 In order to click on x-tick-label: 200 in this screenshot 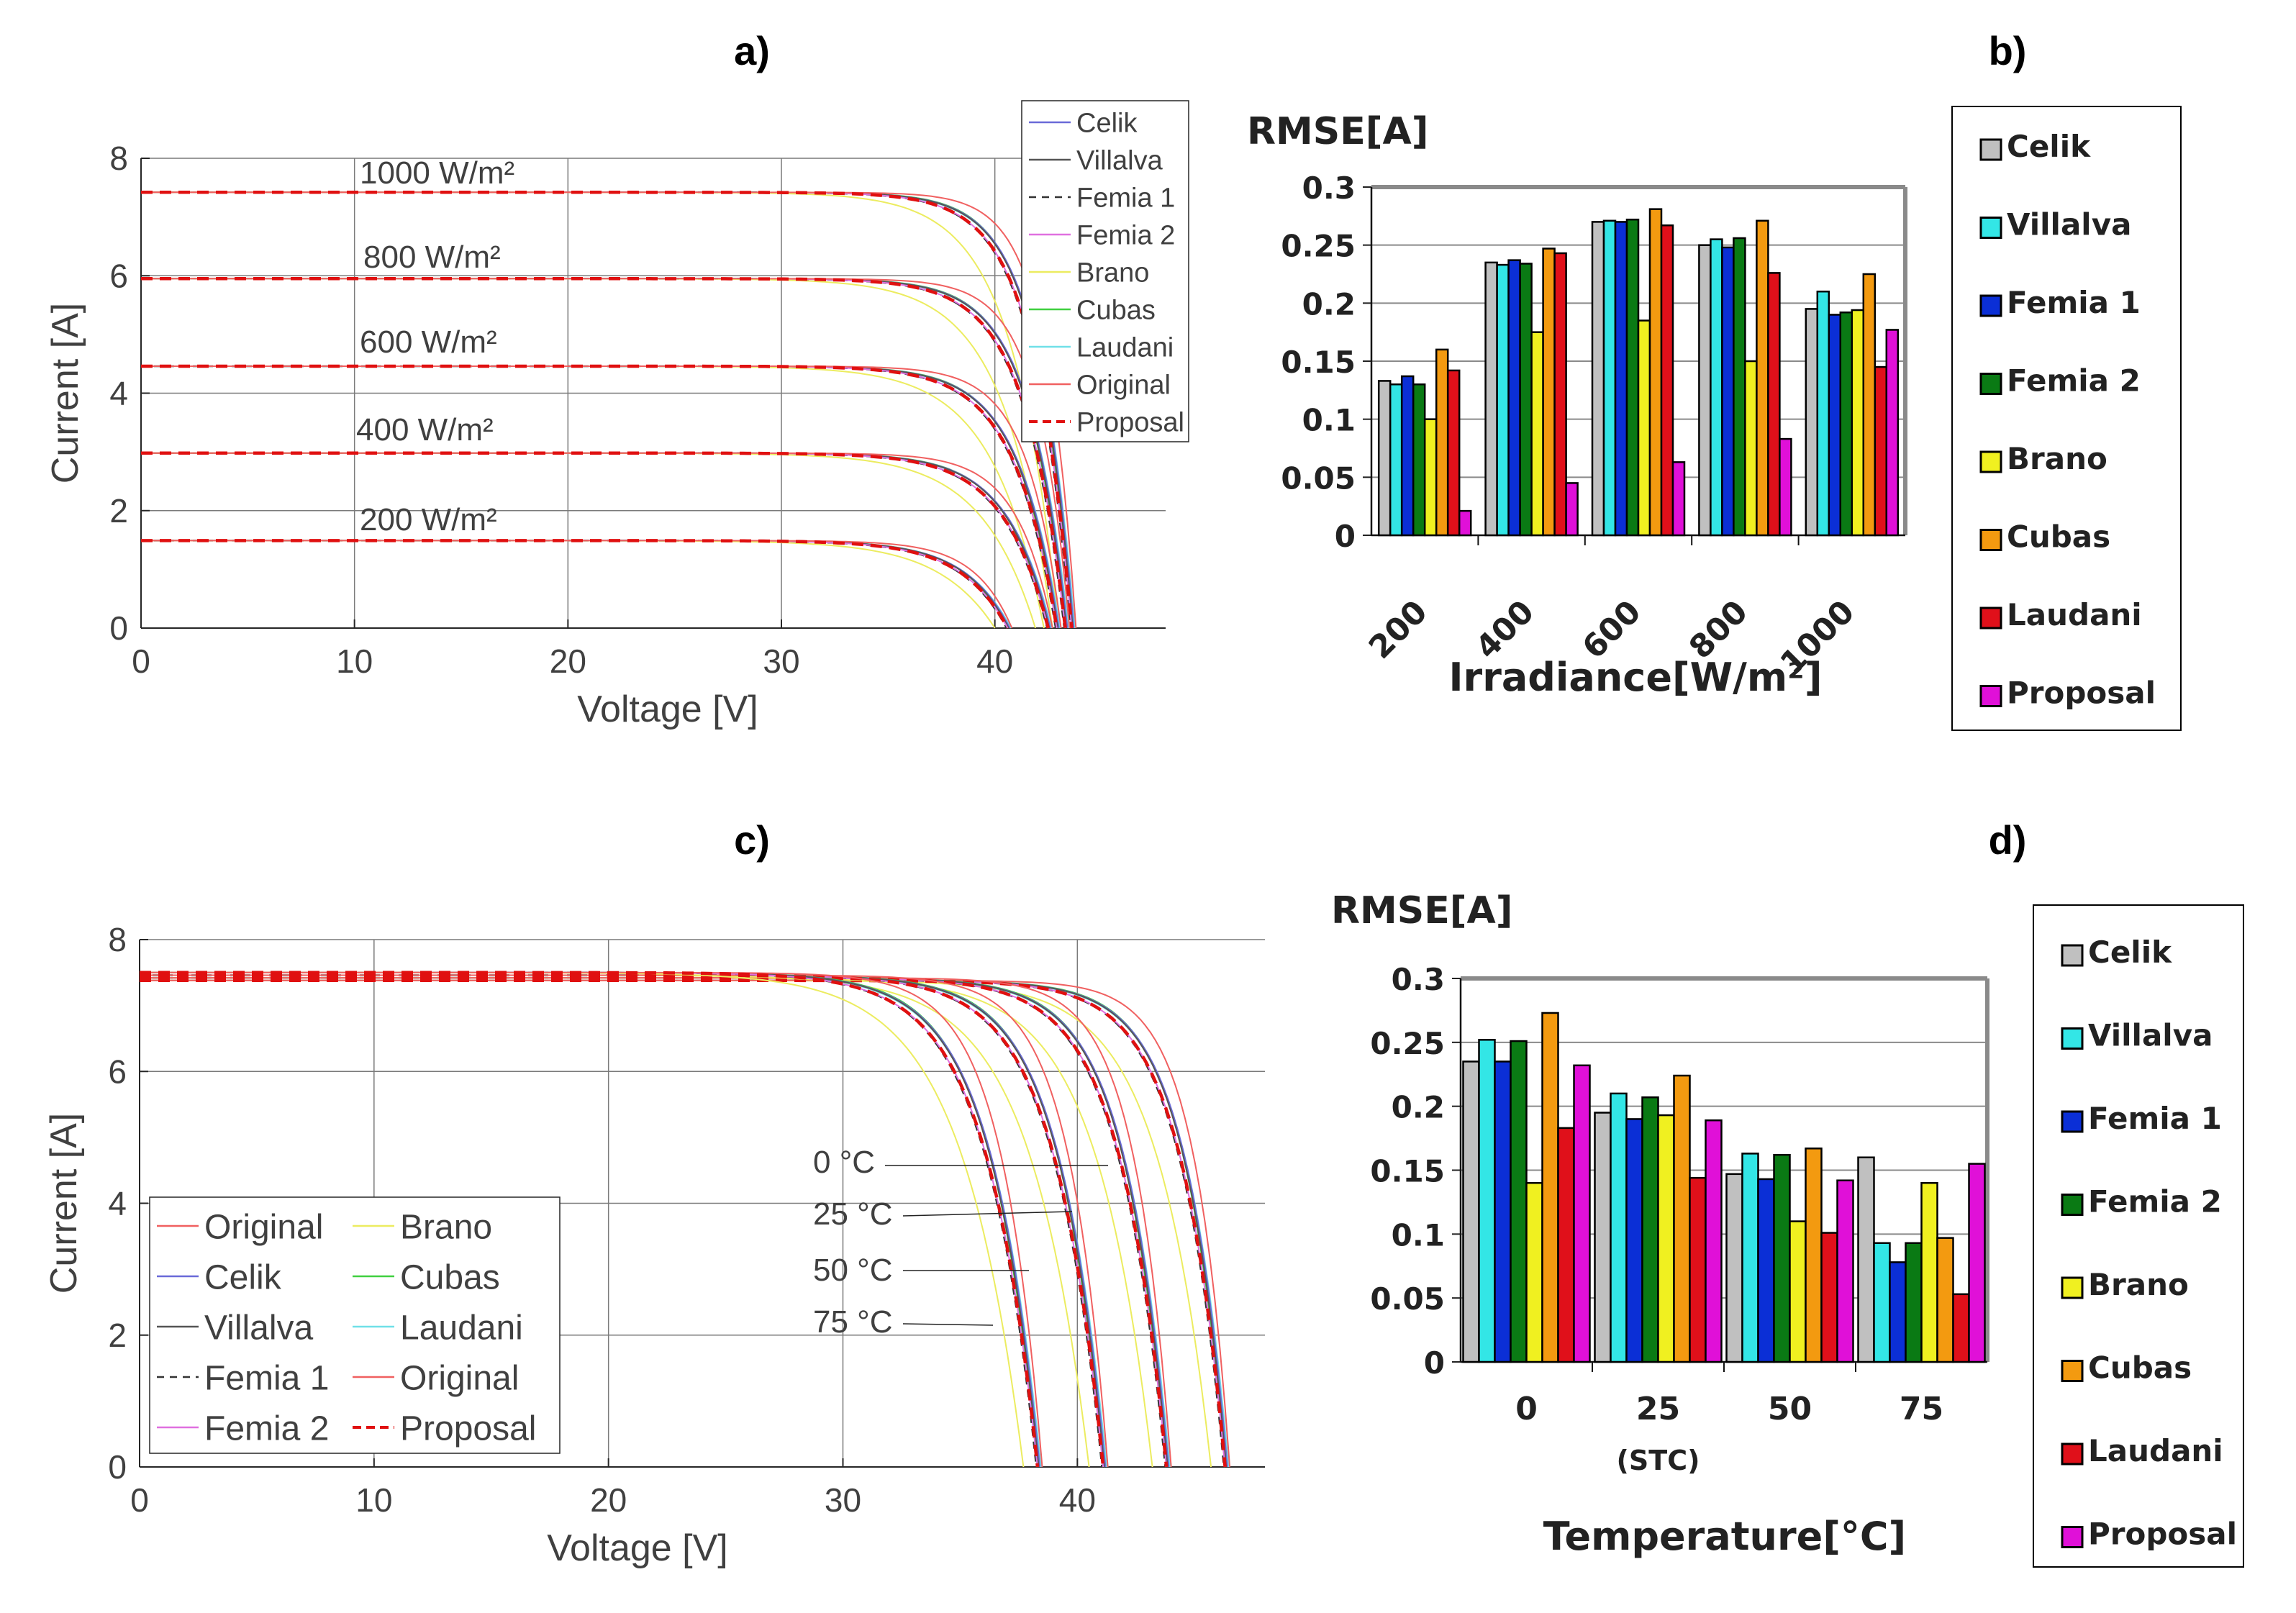, I will do `click(1398, 630)`.